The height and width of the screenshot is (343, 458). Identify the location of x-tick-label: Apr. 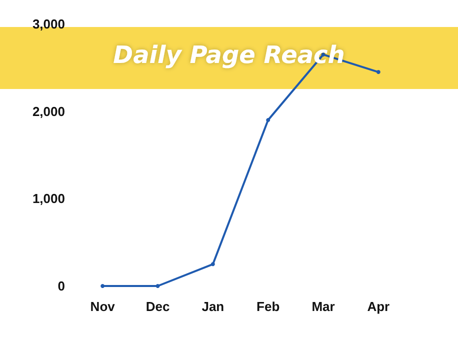
(378, 306).